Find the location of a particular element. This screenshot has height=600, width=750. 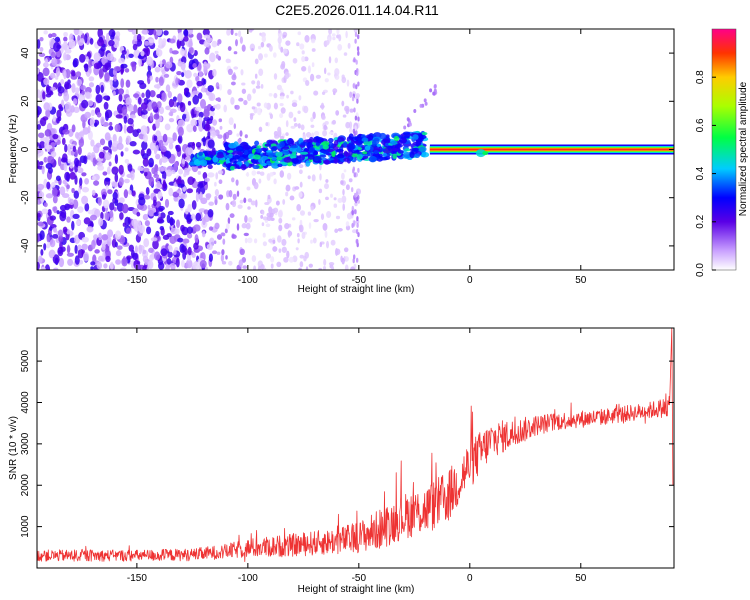

spectrogram-y-axis-label: Frequency (Hz) is located at coordinates (13, 149).